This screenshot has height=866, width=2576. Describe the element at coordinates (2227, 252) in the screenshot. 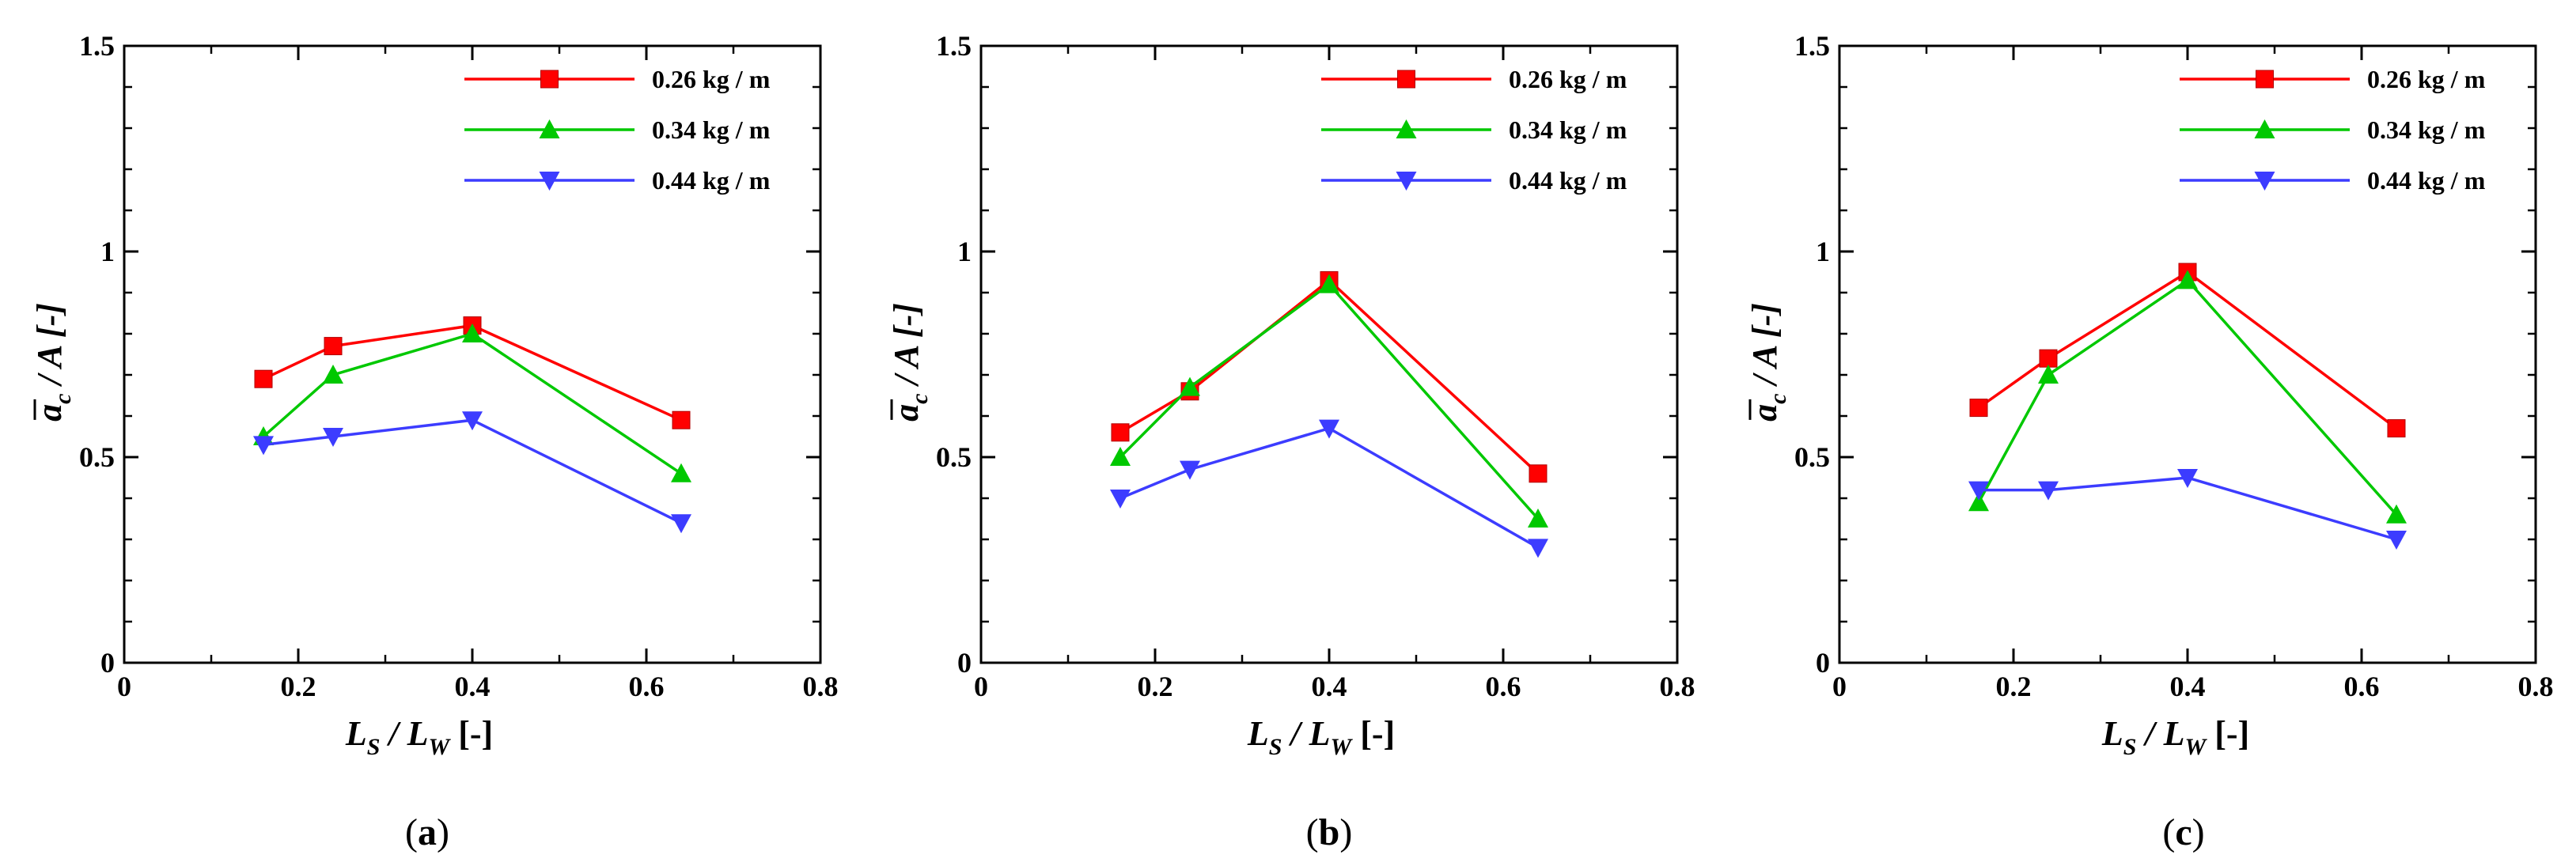

I see `series-0: 0.26 kg / m` at that location.